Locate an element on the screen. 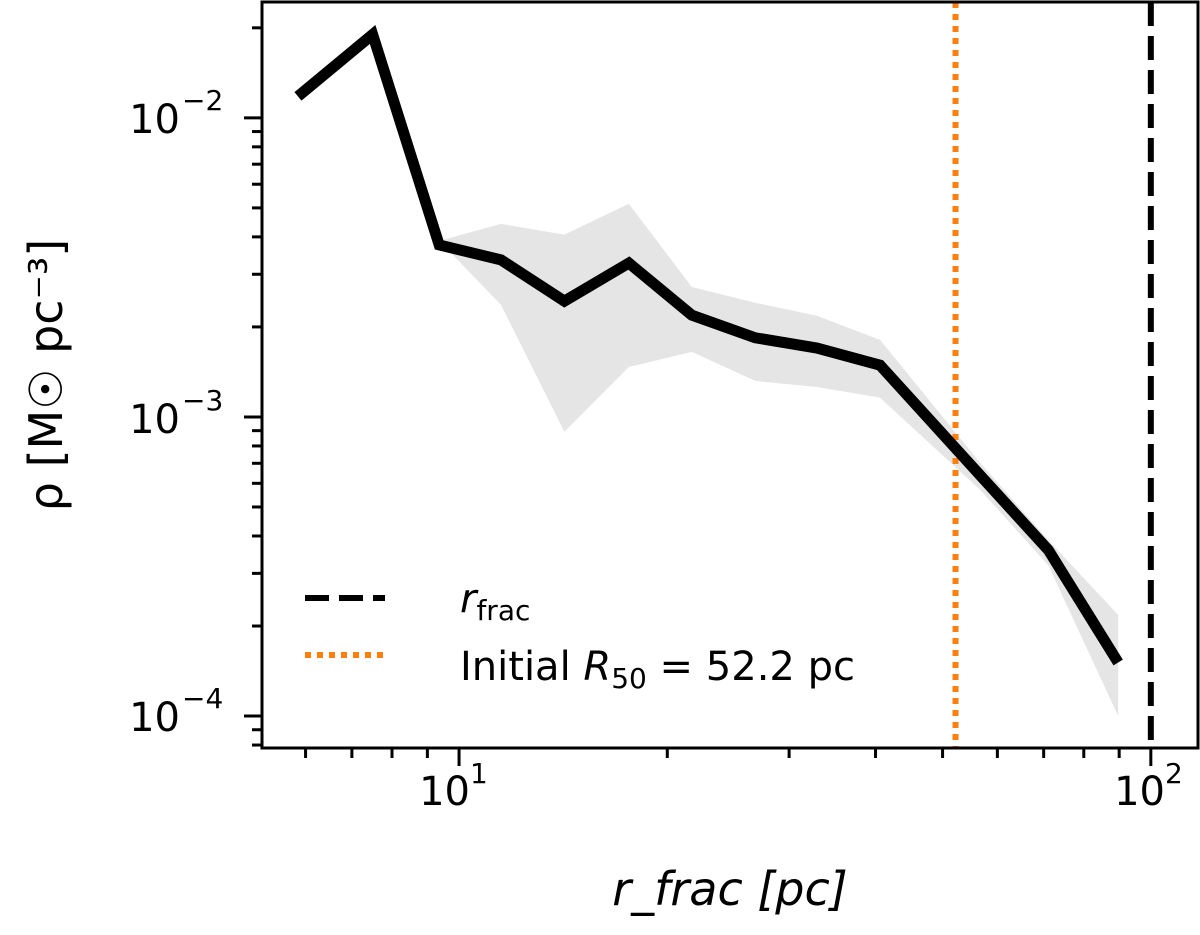  y-tick-label-1e-4: 10 −4 is located at coordinates (176, 711).